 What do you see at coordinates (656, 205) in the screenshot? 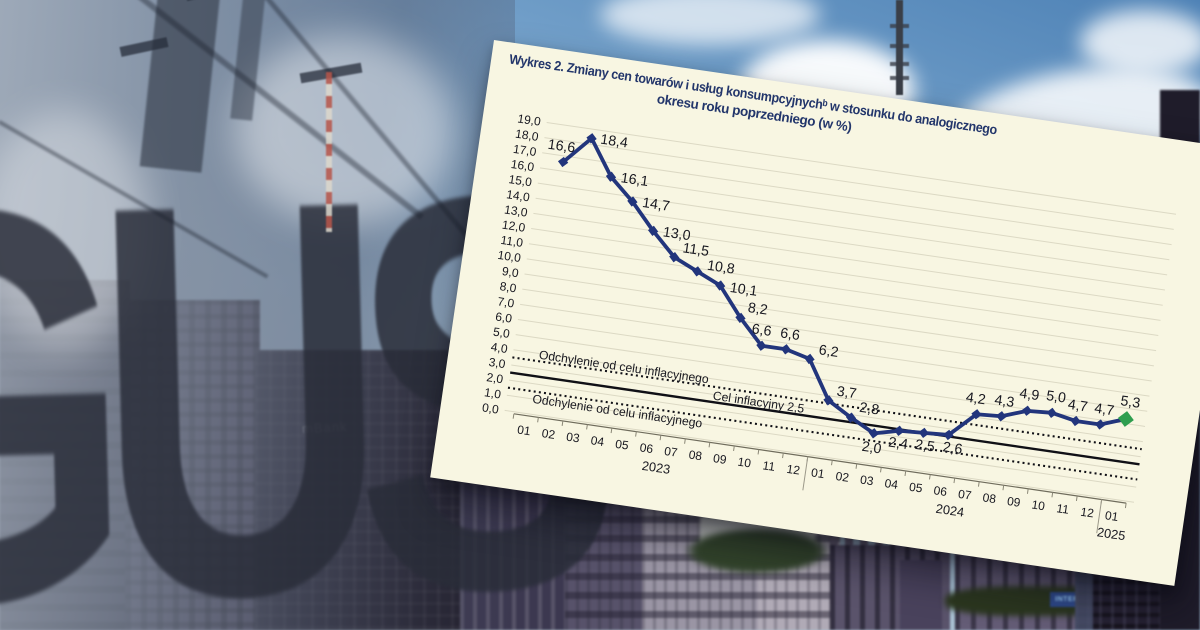
I see `point-label: 14,7` at bounding box center [656, 205].